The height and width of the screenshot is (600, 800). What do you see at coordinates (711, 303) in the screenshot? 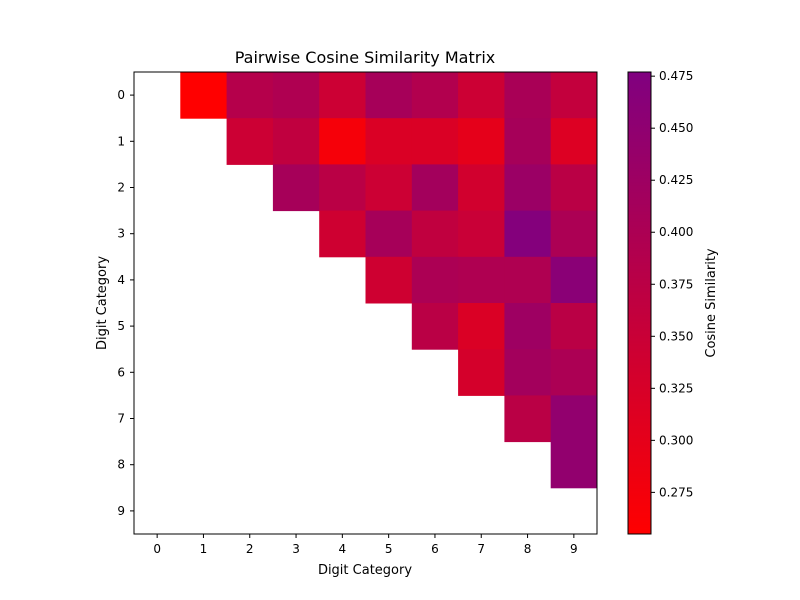
I see `colorbar-label: Cosine Similarity` at bounding box center [711, 303].